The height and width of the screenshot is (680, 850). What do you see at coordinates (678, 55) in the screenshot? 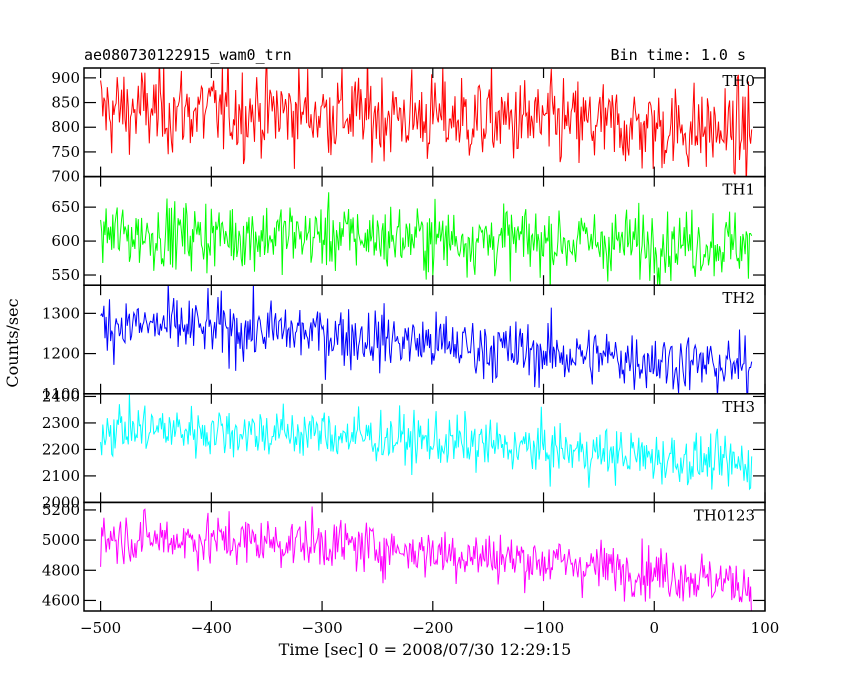
I see `bin-time-label: Bin time: 1.0 s` at bounding box center [678, 55].